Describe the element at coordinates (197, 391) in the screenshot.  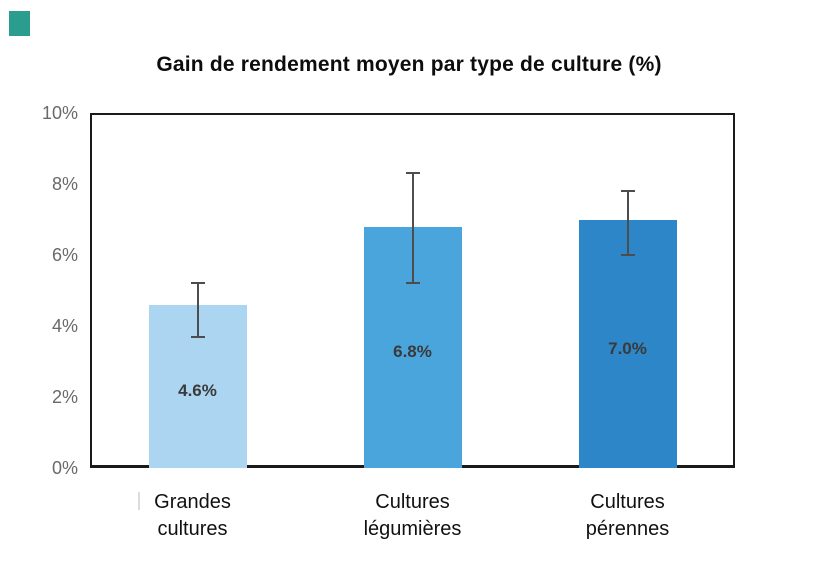
I see `bar-value-label: 4.6%` at that location.